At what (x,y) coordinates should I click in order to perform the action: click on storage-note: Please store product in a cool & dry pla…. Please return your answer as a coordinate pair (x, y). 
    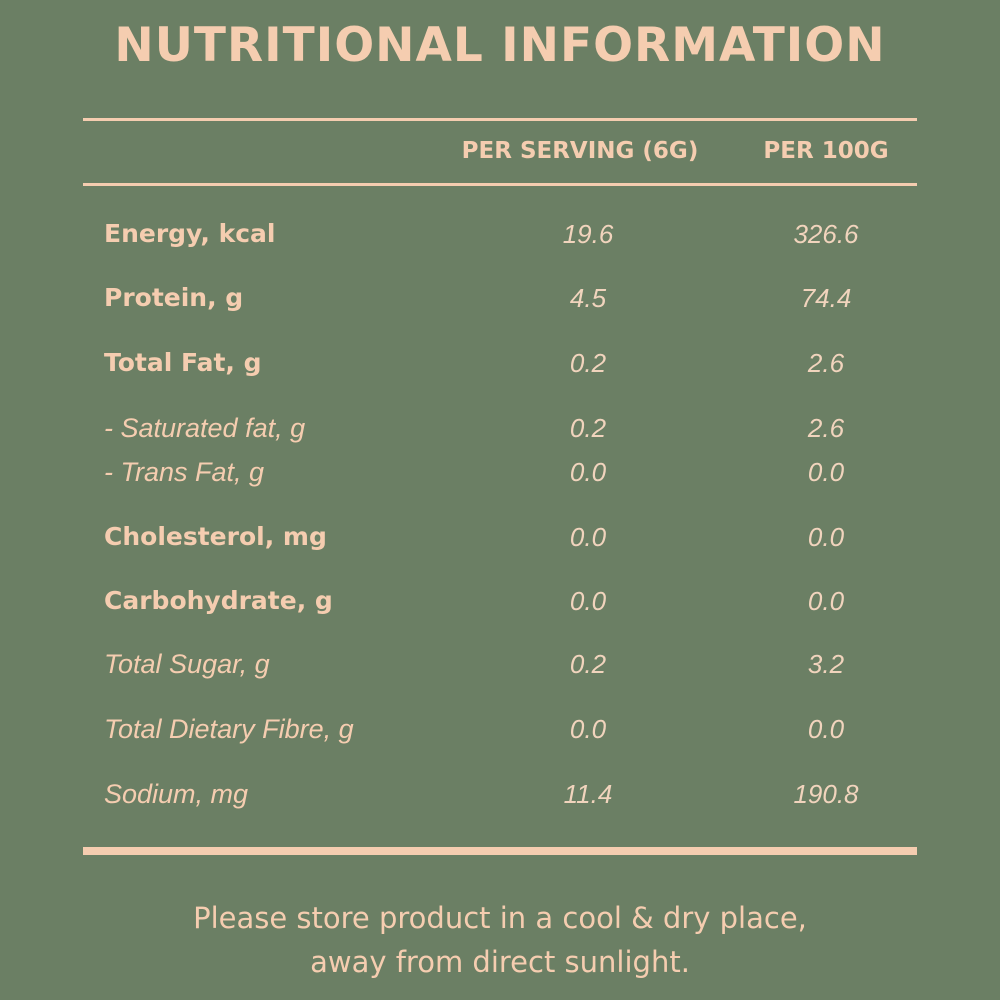
    Looking at the image, I should click on (500, 940).